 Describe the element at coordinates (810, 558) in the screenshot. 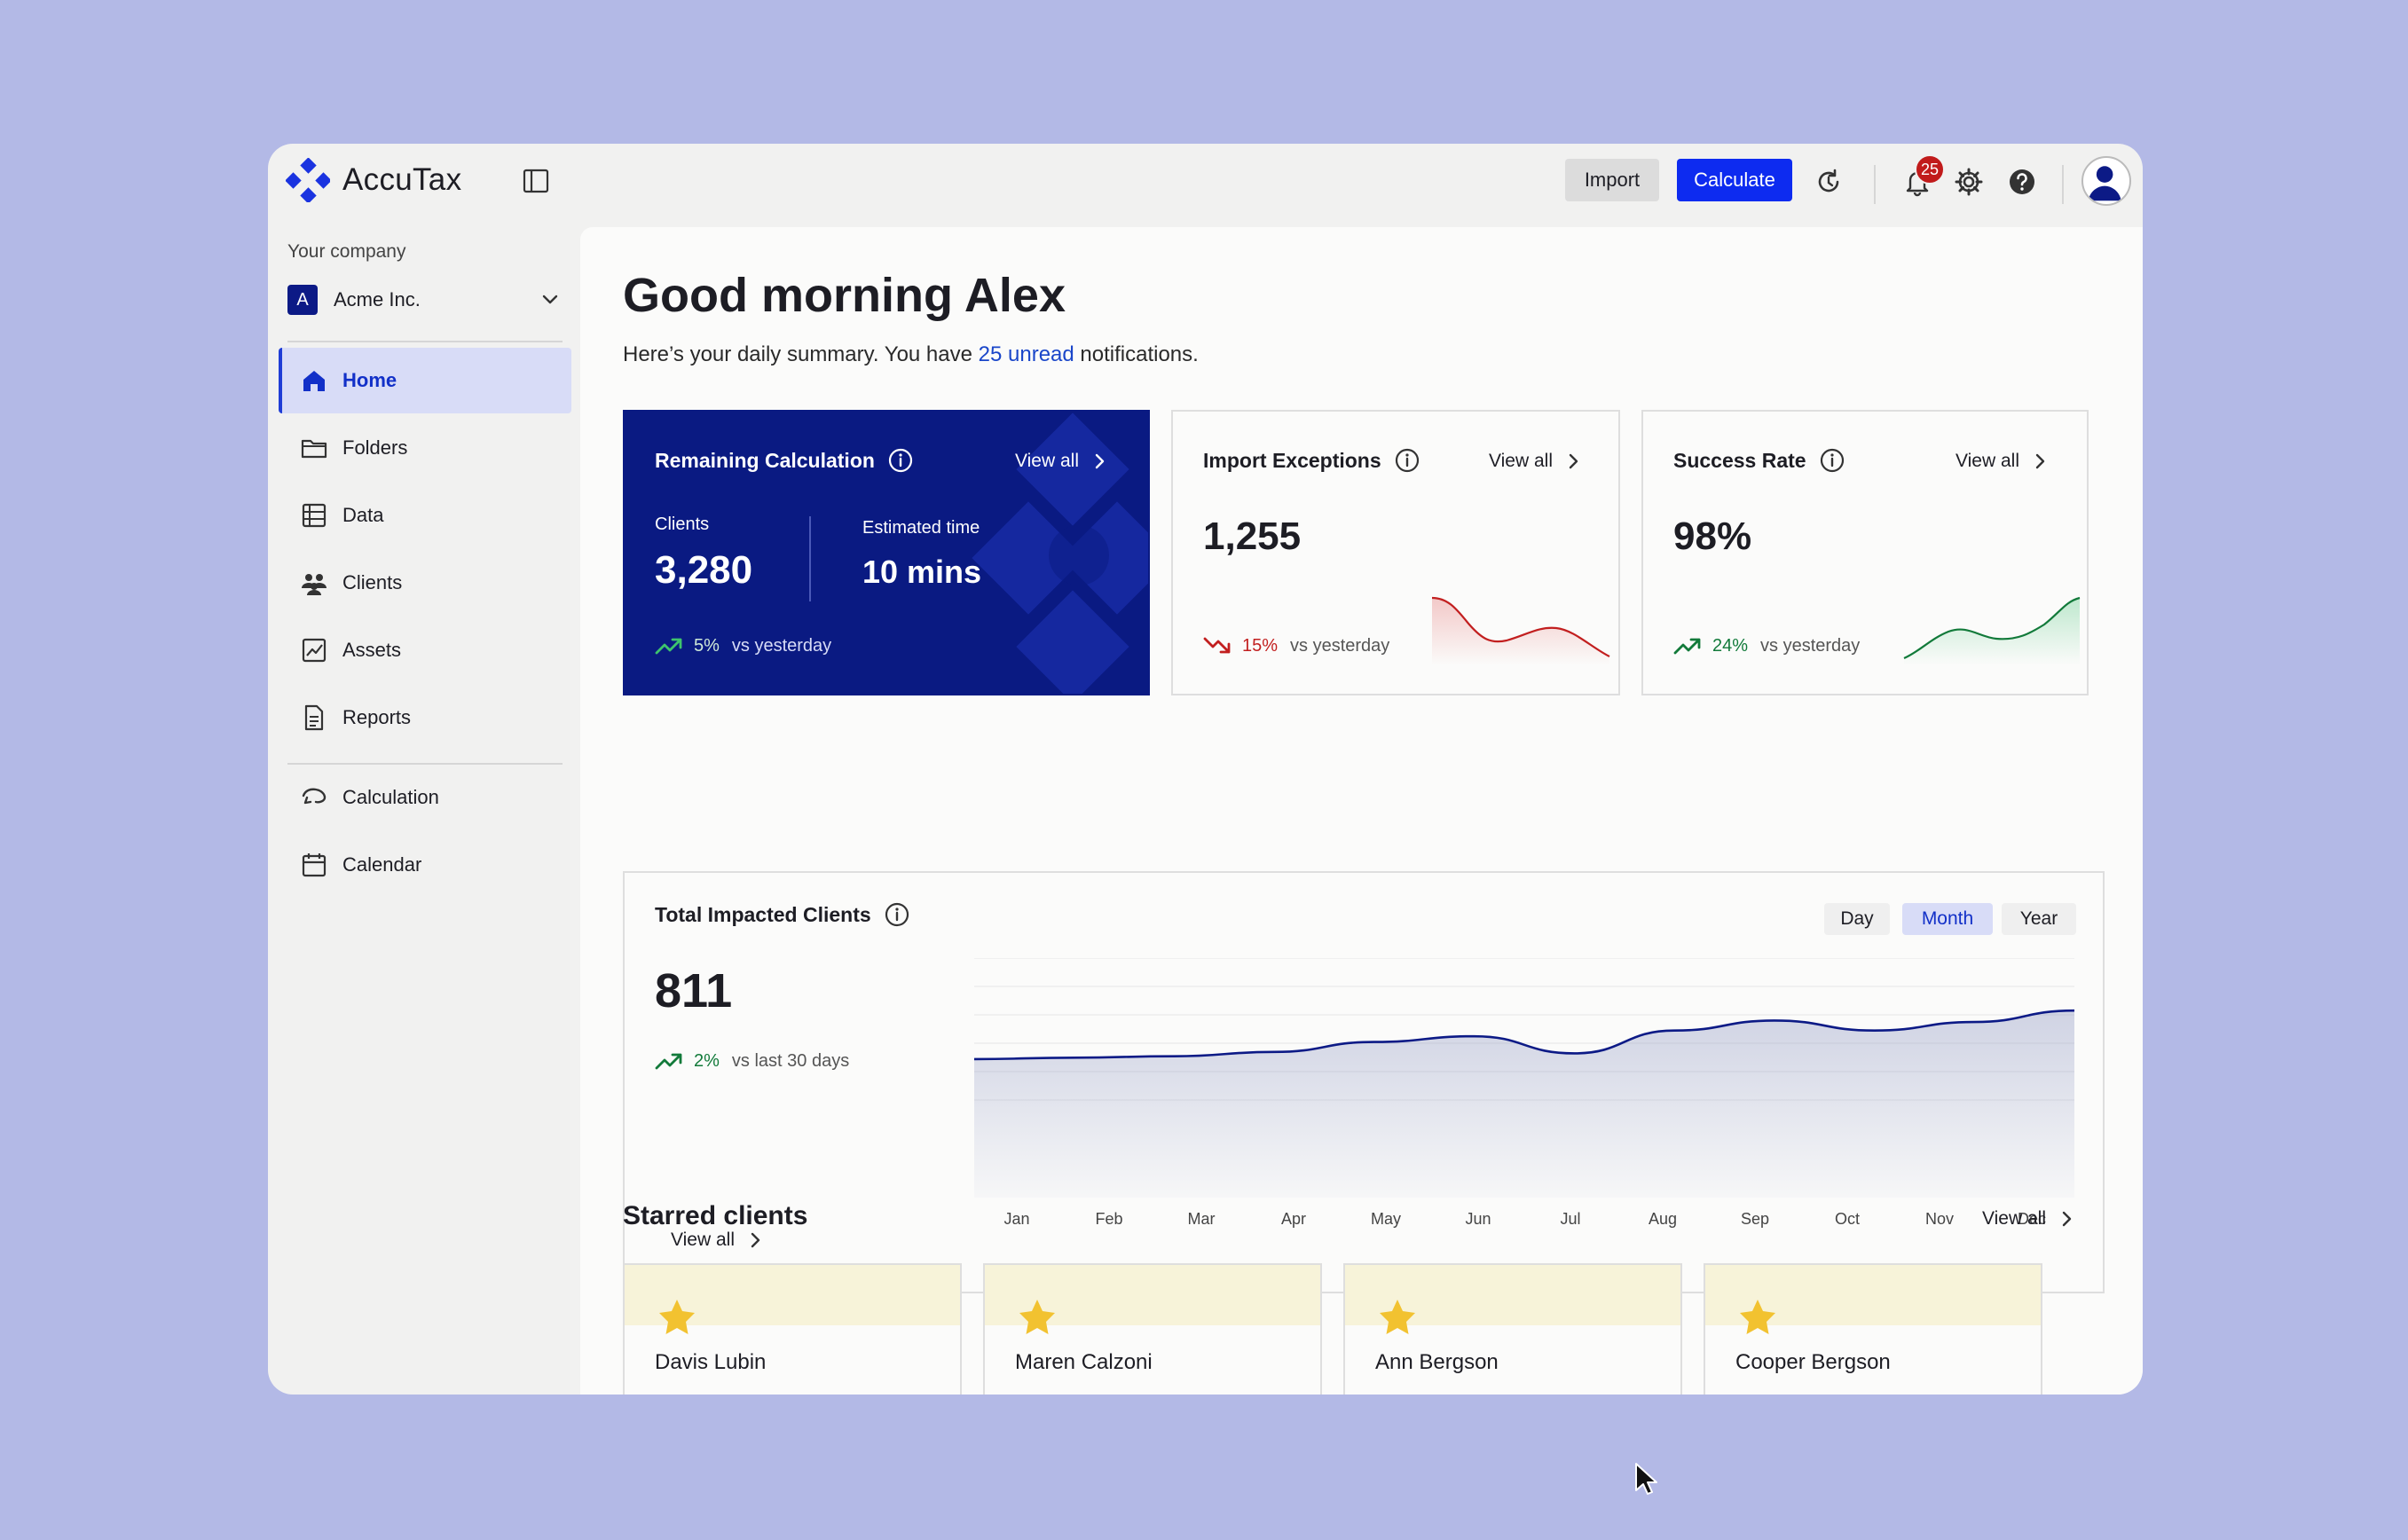

I see `card-divider` at that location.